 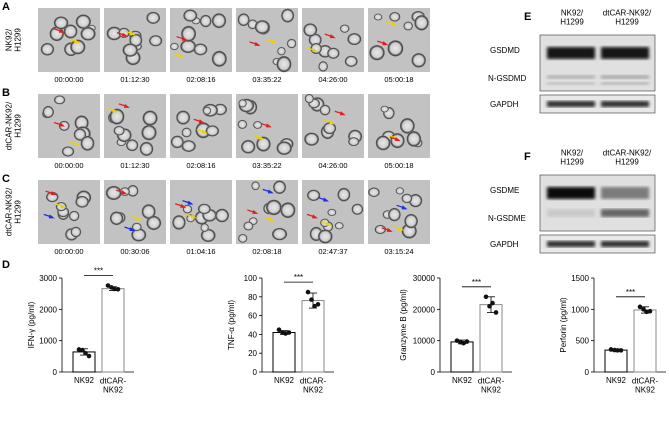 I want to click on x-tick-label: dtCAR-NK92, so click(x=313, y=386).